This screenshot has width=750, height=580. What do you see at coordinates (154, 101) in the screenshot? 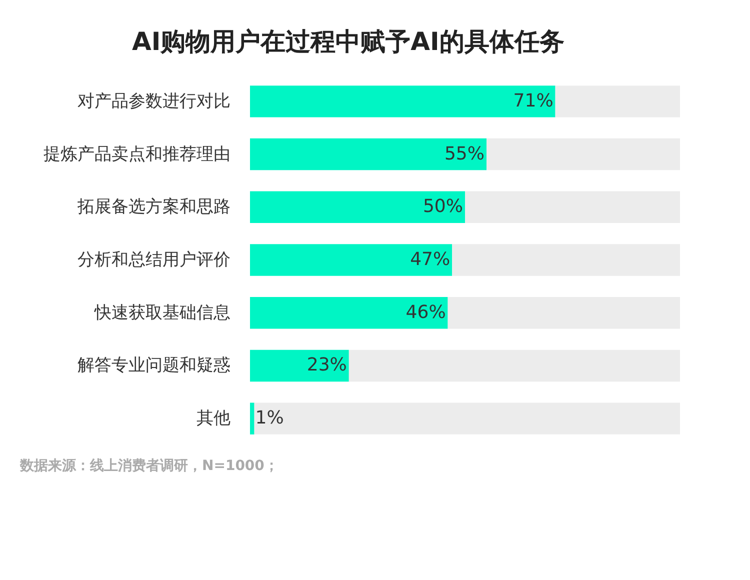
I see `y-tick-label: 对产品参数进行对比` at bounding box center [154, 101].